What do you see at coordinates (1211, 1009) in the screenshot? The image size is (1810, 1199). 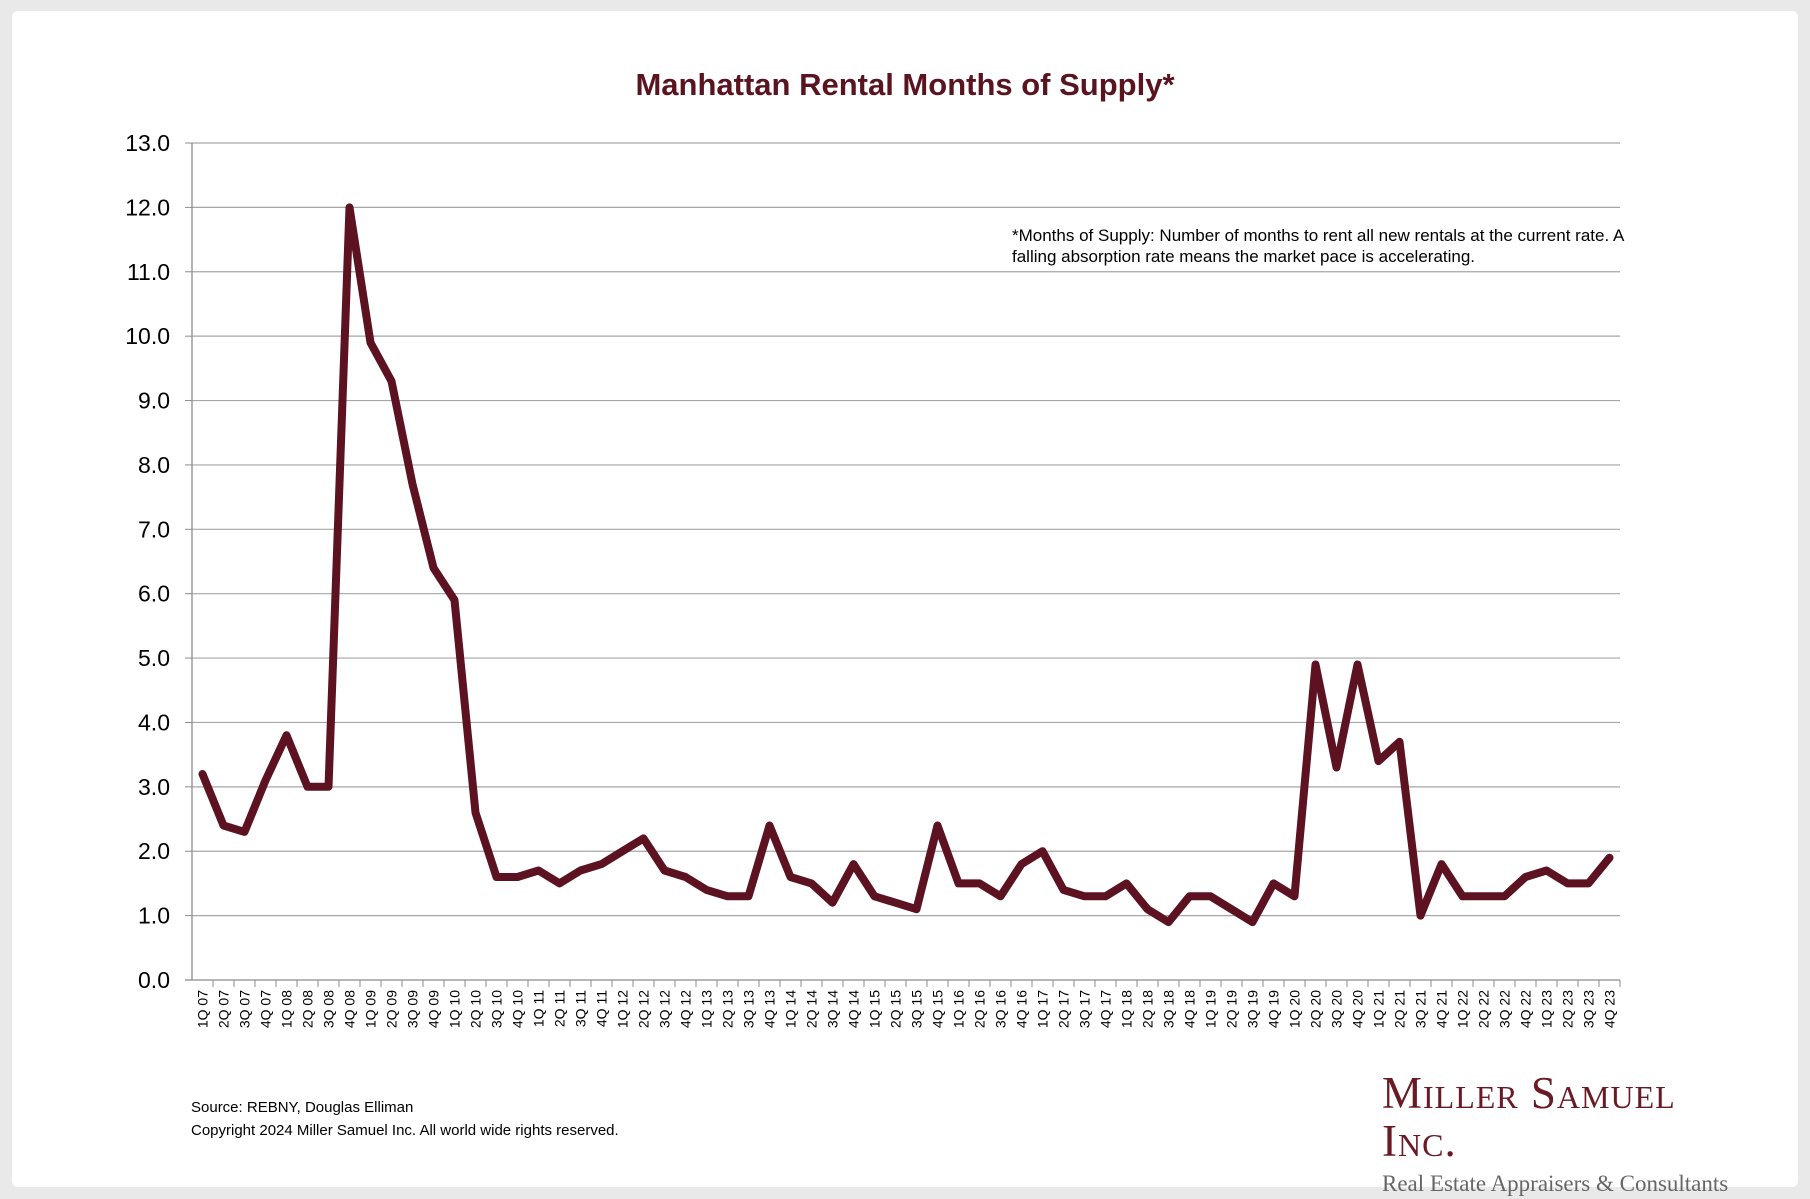 I see `x-tick-label: 1Q 19` at bounding box center [1211, 1009].